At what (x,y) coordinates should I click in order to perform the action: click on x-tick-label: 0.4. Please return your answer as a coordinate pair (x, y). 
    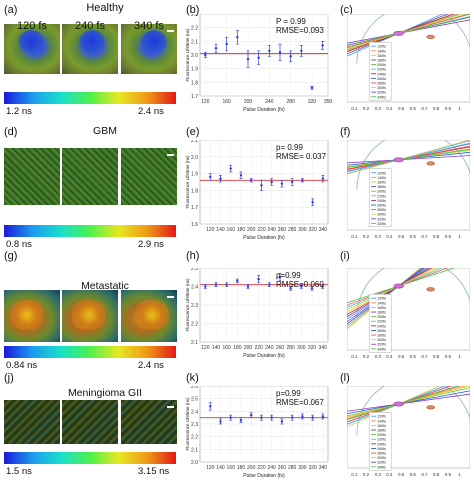
    Looking at the image, I should click on (389, 108).